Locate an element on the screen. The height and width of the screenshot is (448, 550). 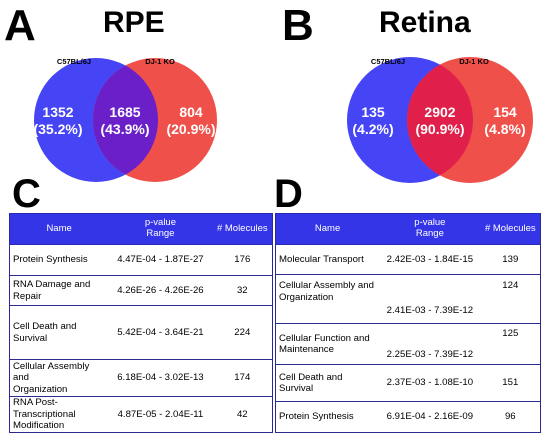
panel-letter-b: B is located at coordinates (298, 25).